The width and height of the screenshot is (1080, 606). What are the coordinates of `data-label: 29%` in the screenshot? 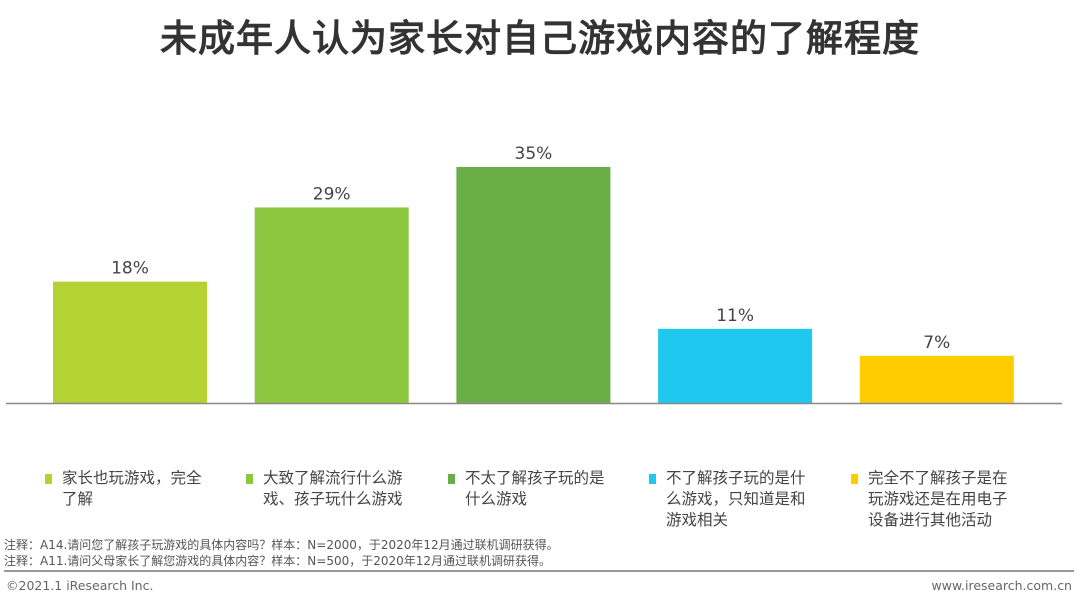 It's located at (332, 194).